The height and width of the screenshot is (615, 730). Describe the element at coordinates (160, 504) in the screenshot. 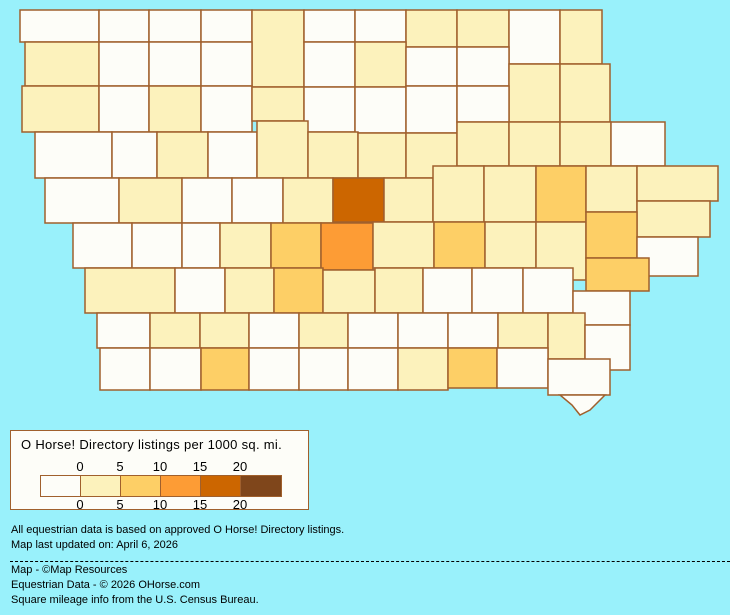

I see `legend-bottom-tick: 10` at that location.